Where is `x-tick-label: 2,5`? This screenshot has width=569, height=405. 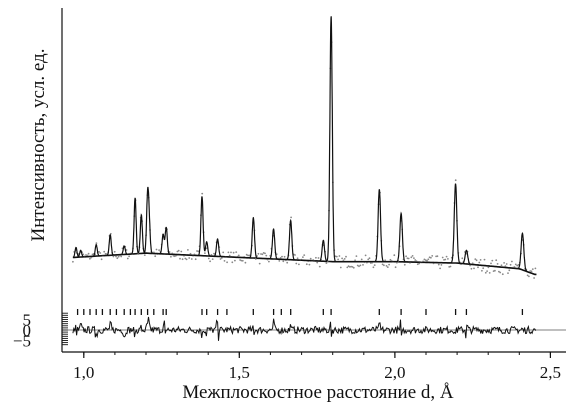 x-tick-label: 2,5 is located at coordinates (550, 372).